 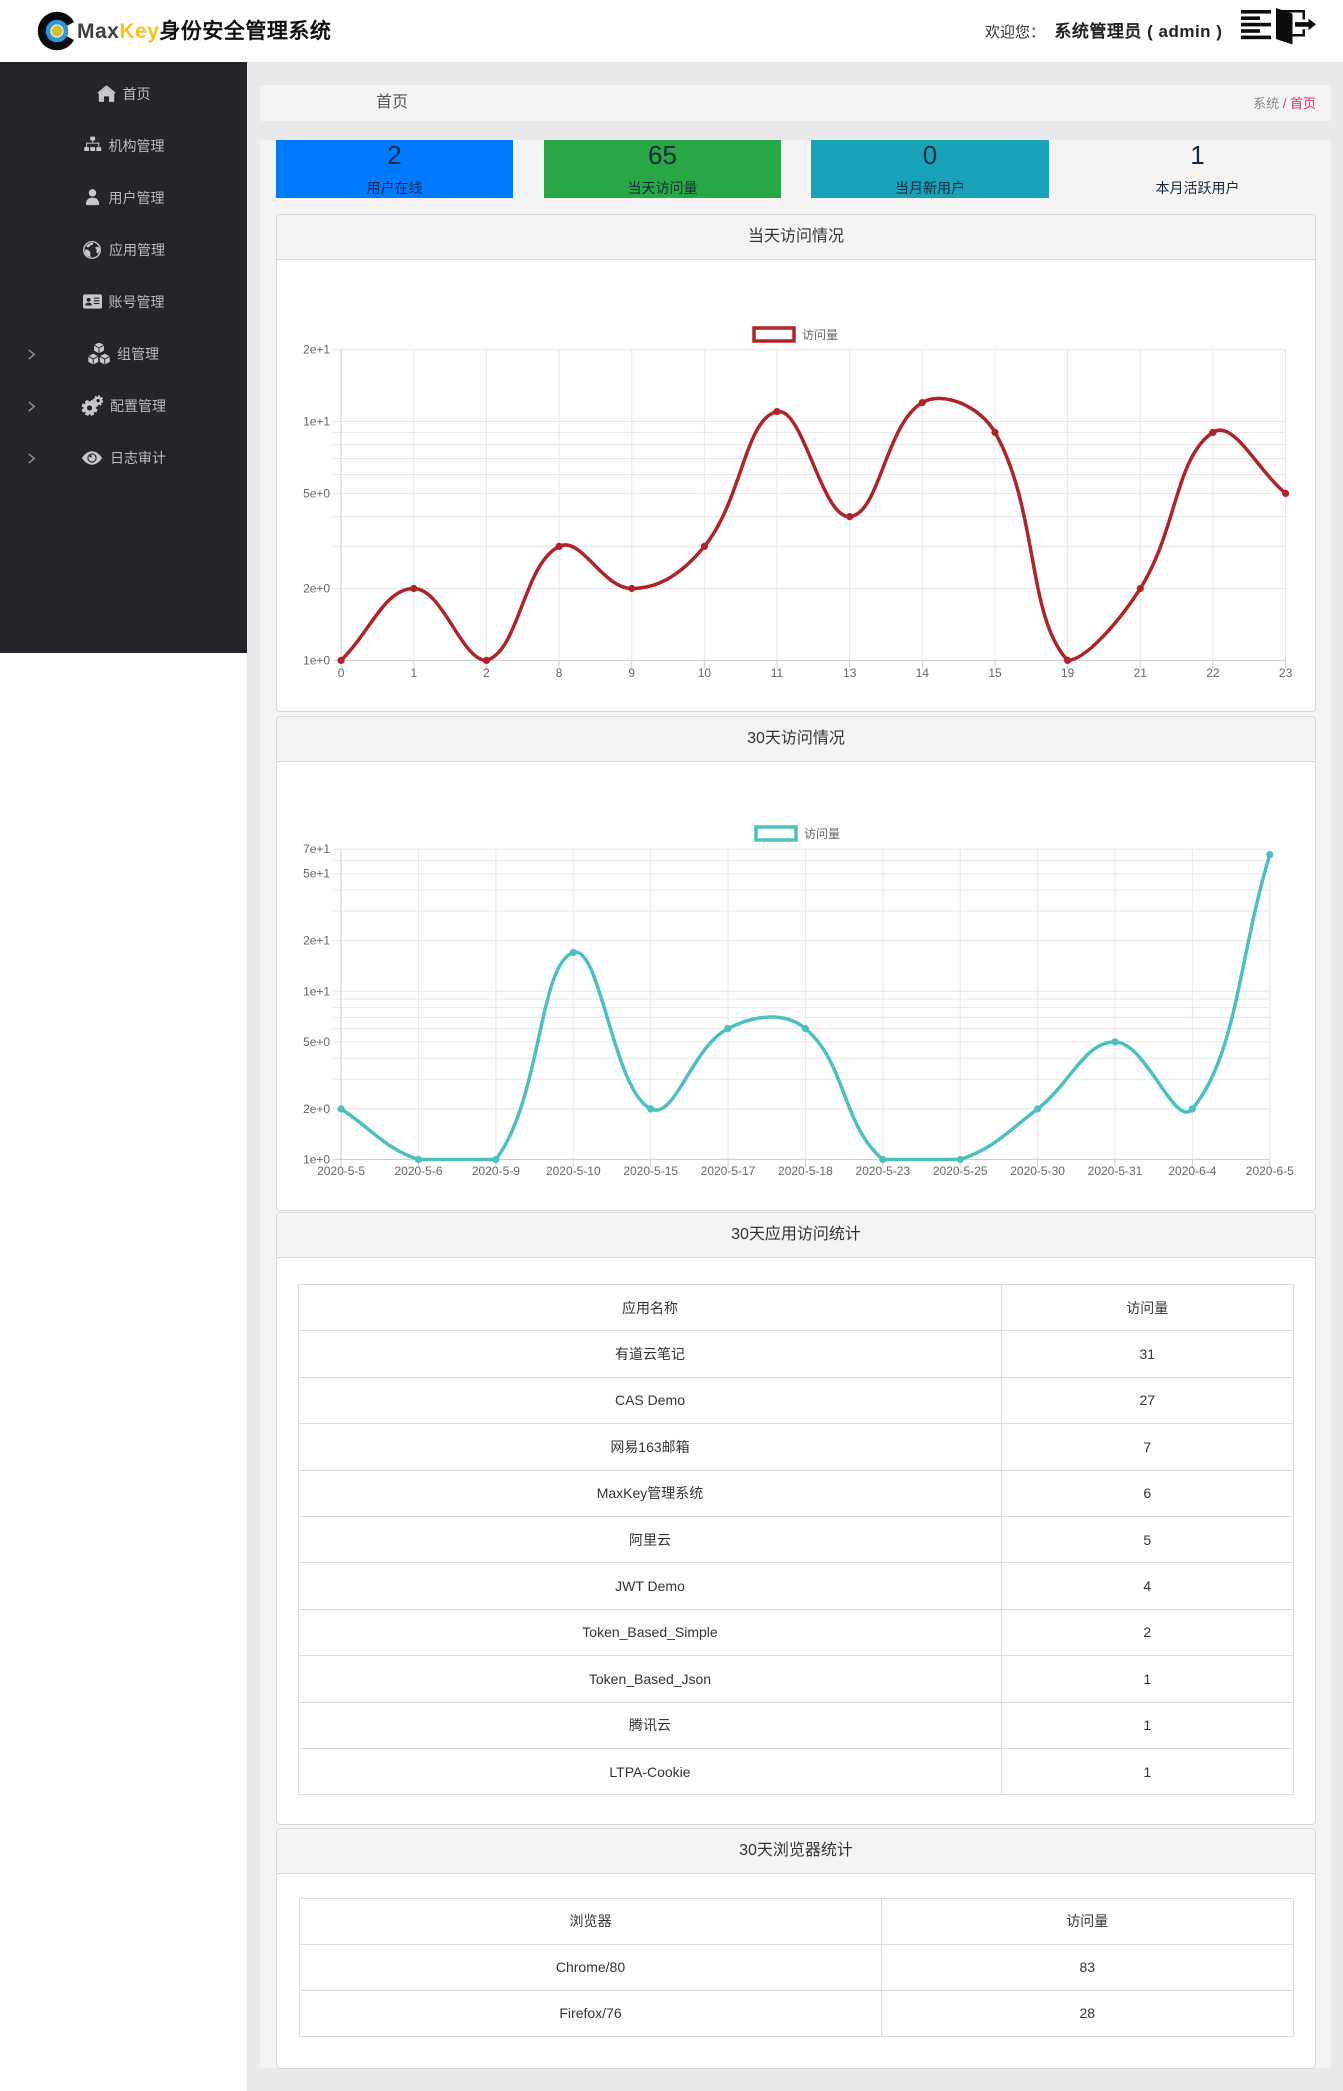 I want to click on svg-text: 8, so click(x=559, y=673).